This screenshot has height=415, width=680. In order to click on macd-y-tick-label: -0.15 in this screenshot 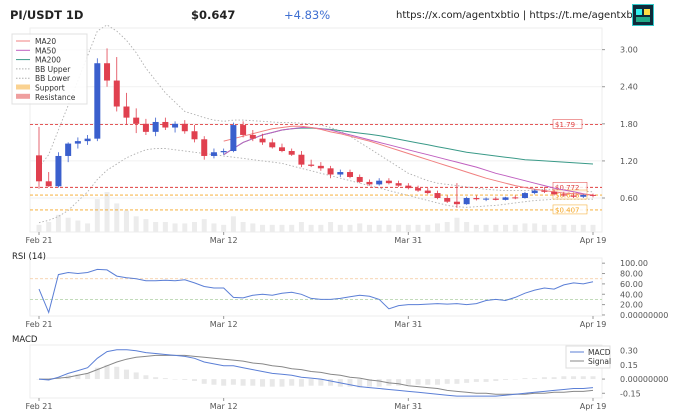, I will do `click(630, 393)`.